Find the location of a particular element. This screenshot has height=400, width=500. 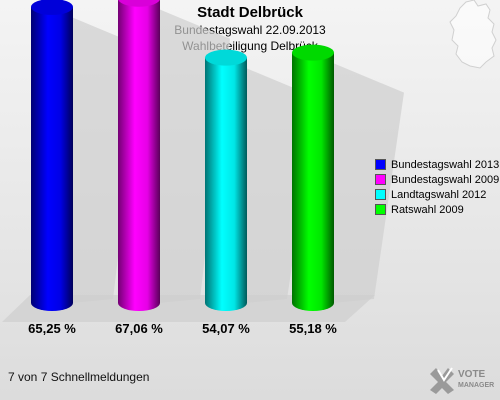

legend-label: Ratswahl 2009 is located at coordinates (427, 209).